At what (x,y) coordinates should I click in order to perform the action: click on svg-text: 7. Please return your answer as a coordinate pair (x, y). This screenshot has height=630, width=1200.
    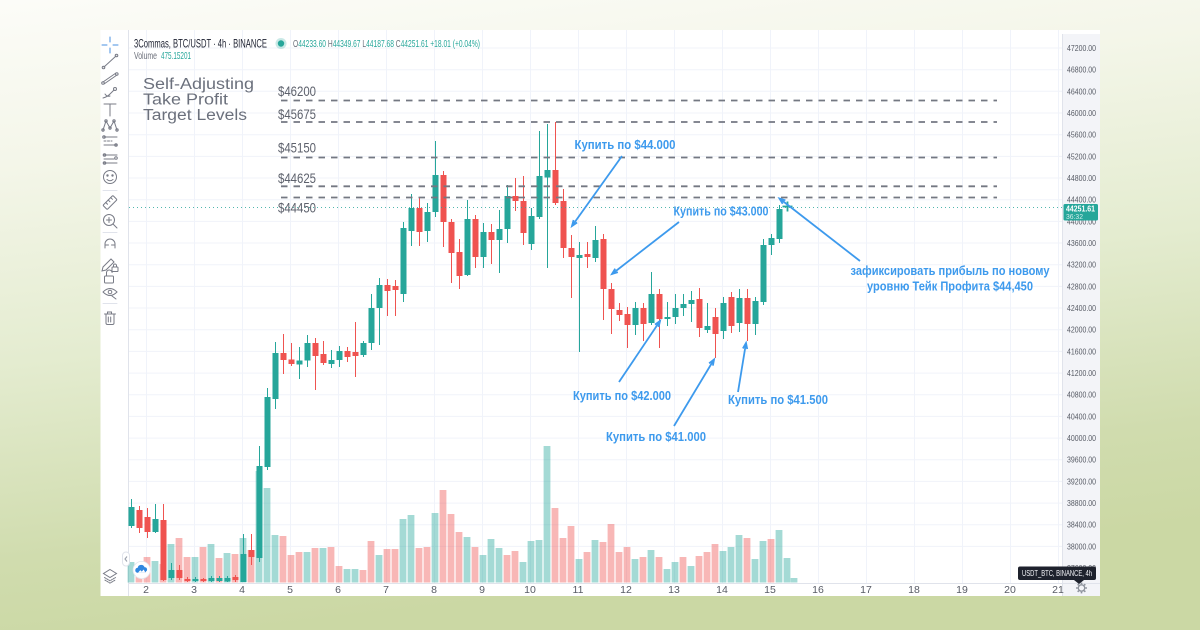
    Looking at the image, I should click on (386, 590).